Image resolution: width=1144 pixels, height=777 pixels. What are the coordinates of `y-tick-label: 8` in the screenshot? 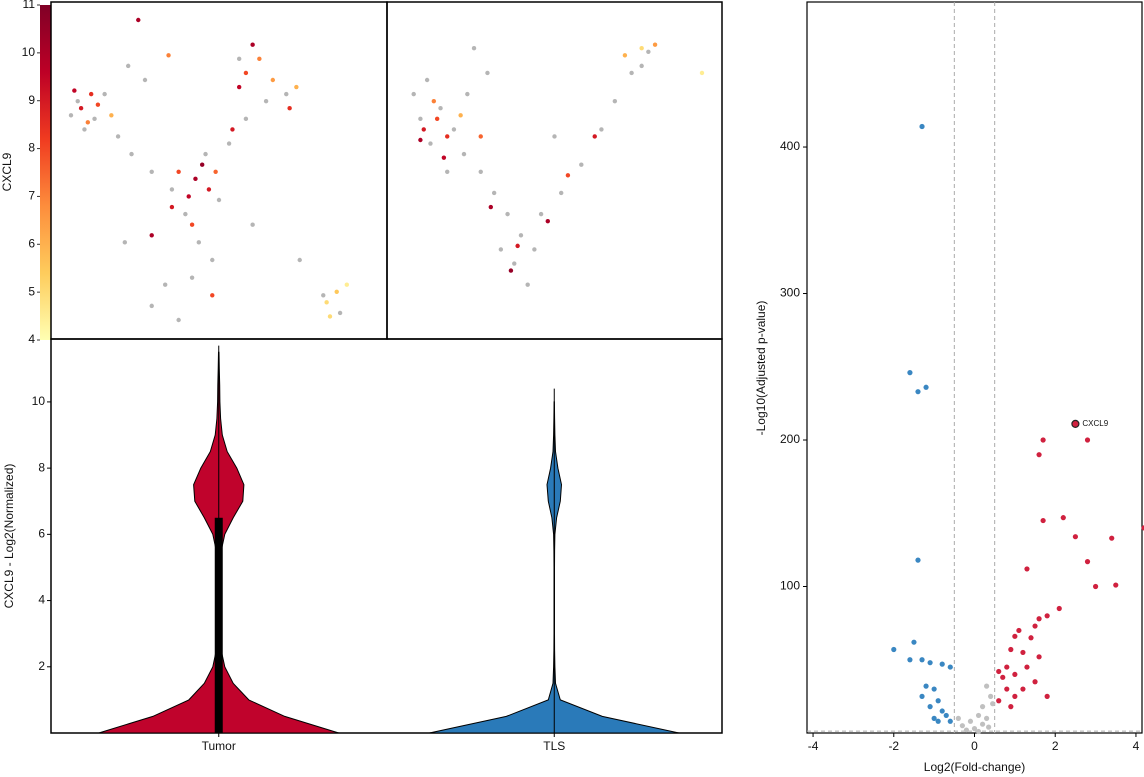 It's located at (41, 467).